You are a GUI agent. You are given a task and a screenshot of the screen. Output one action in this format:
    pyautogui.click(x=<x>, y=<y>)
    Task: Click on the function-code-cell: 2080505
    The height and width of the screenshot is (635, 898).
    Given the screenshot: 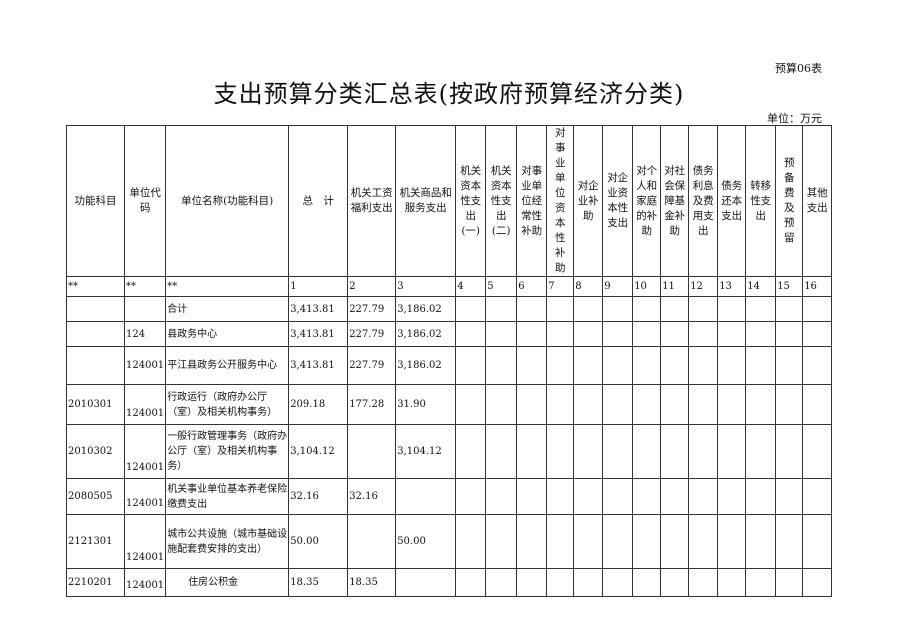 What is the action you would take?
    pyautogui.click(x=95, y=496)
    